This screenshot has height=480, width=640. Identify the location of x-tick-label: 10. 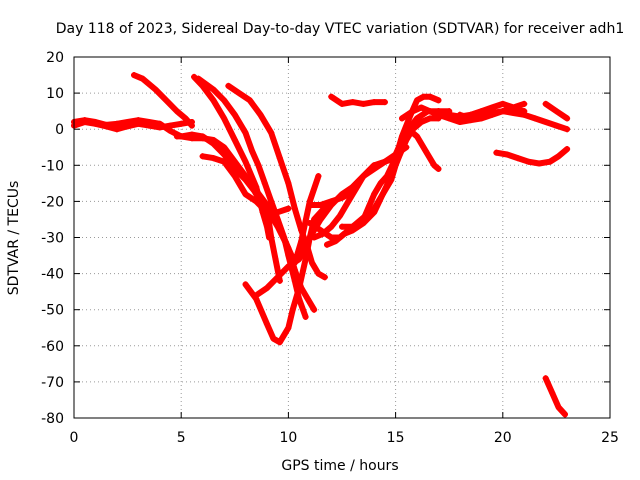
(288, 438).